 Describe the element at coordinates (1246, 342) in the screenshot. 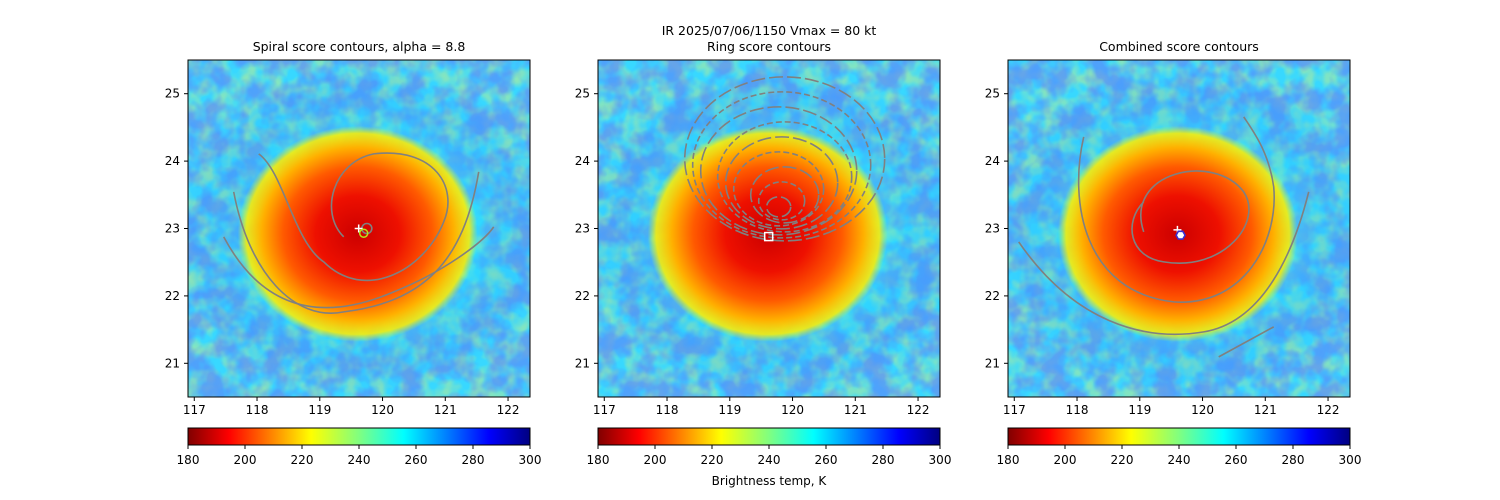

I see `combined-contour-fragment` at that location.